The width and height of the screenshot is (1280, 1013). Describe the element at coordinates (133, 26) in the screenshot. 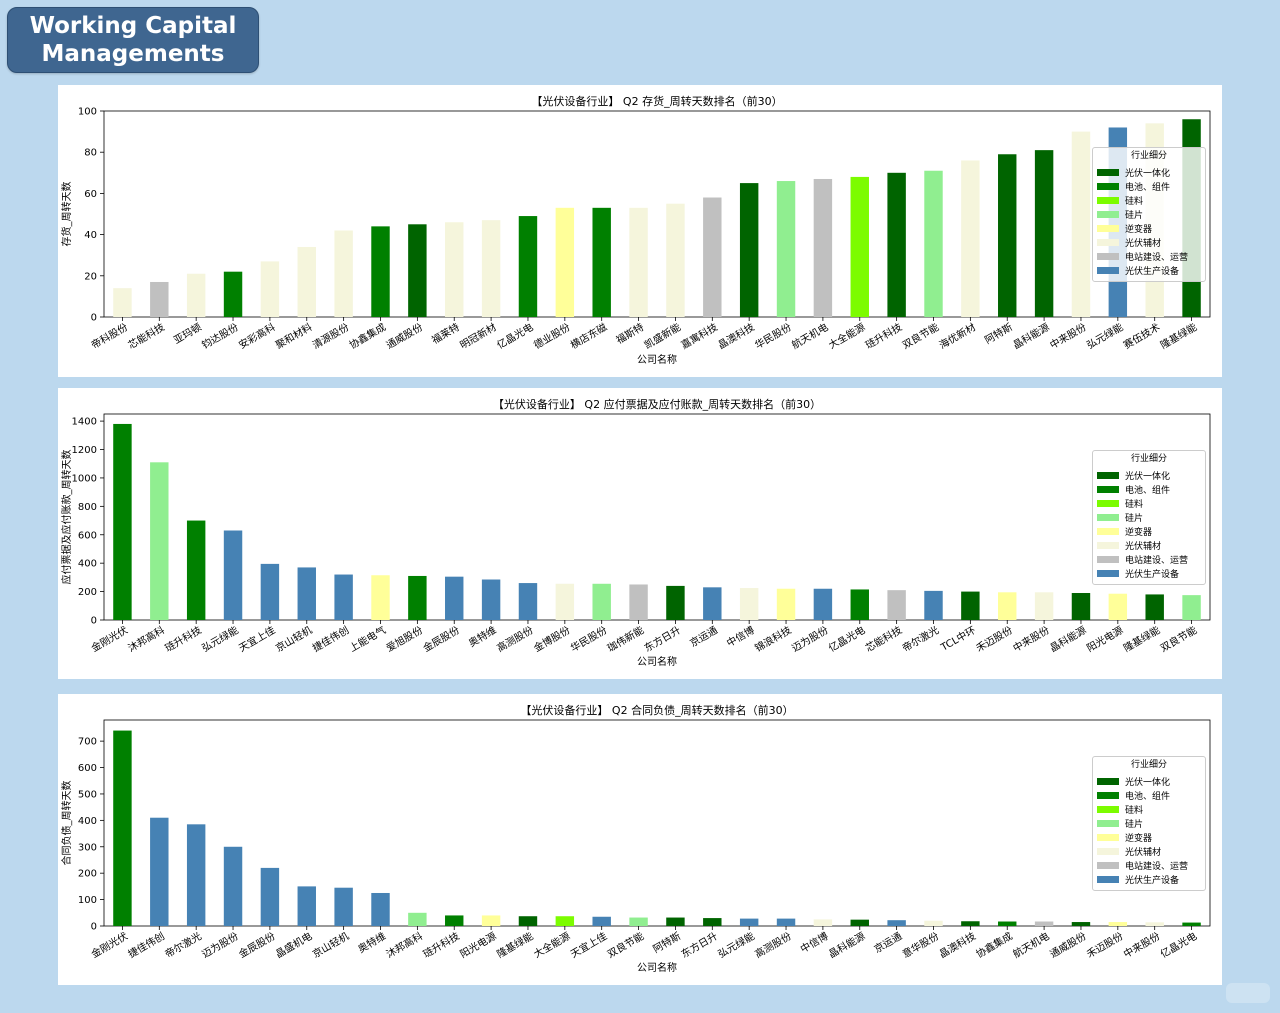

I see `badge-line-1: Working Capital` at that location.